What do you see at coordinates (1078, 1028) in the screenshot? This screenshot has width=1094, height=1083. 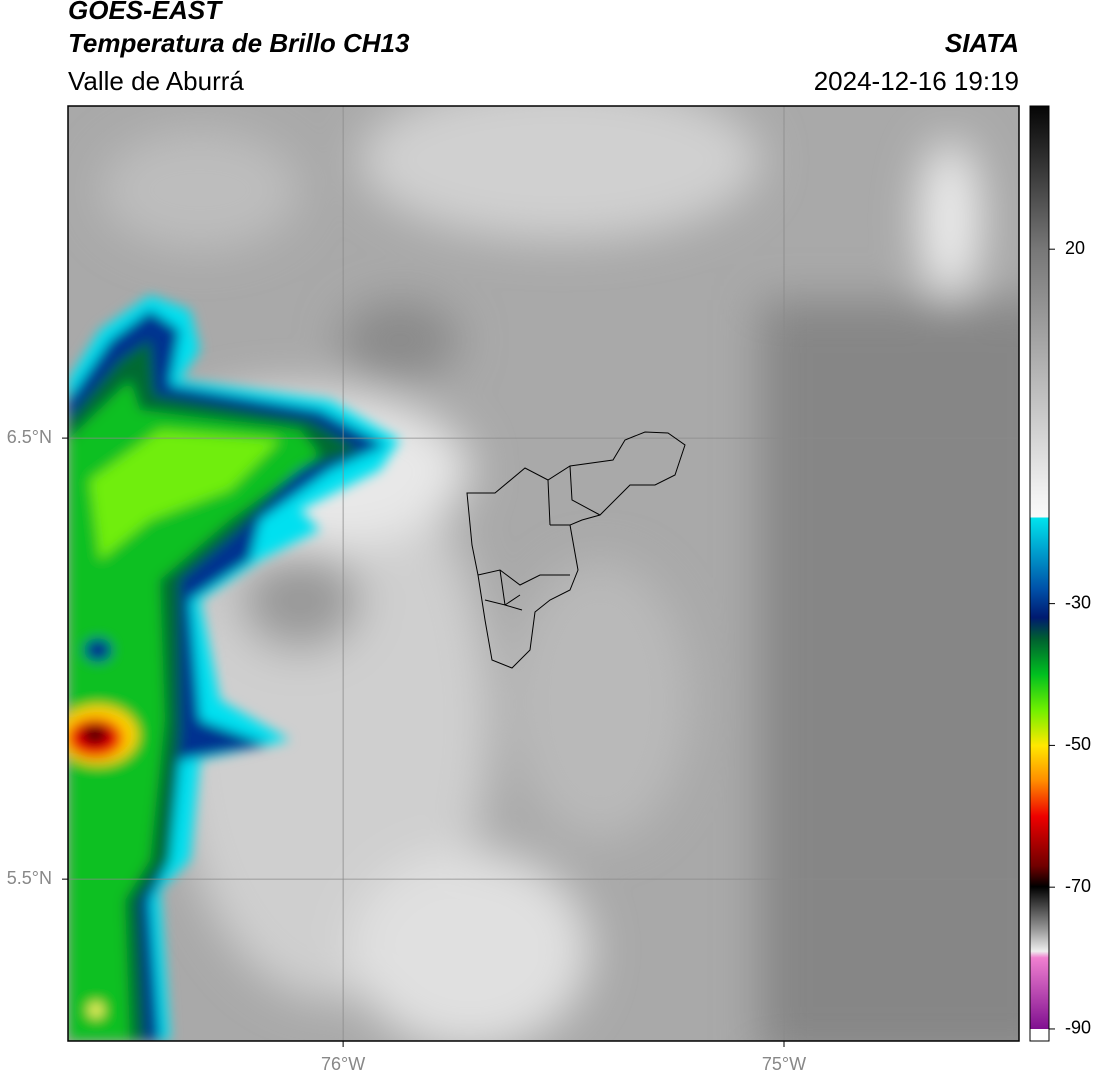 I see `colorbar-tick-label: -90` at bounding box center [1078, 1028].